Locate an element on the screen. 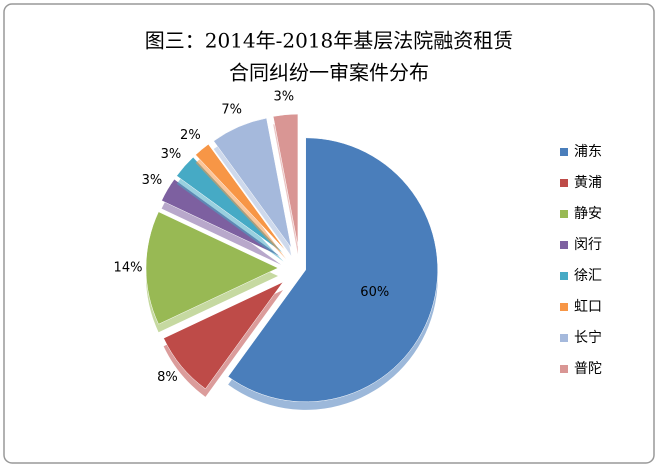 The height and width of the screenshot is (467, 658). data-label: 14% is located at coordinates (128, 268).